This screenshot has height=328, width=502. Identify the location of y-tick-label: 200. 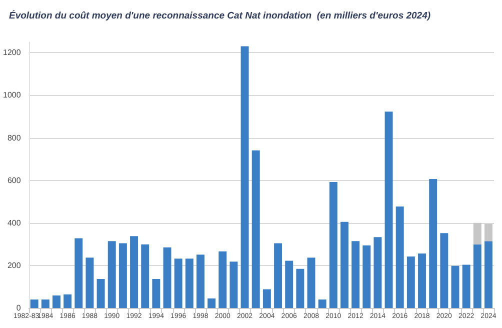
(14, 265).